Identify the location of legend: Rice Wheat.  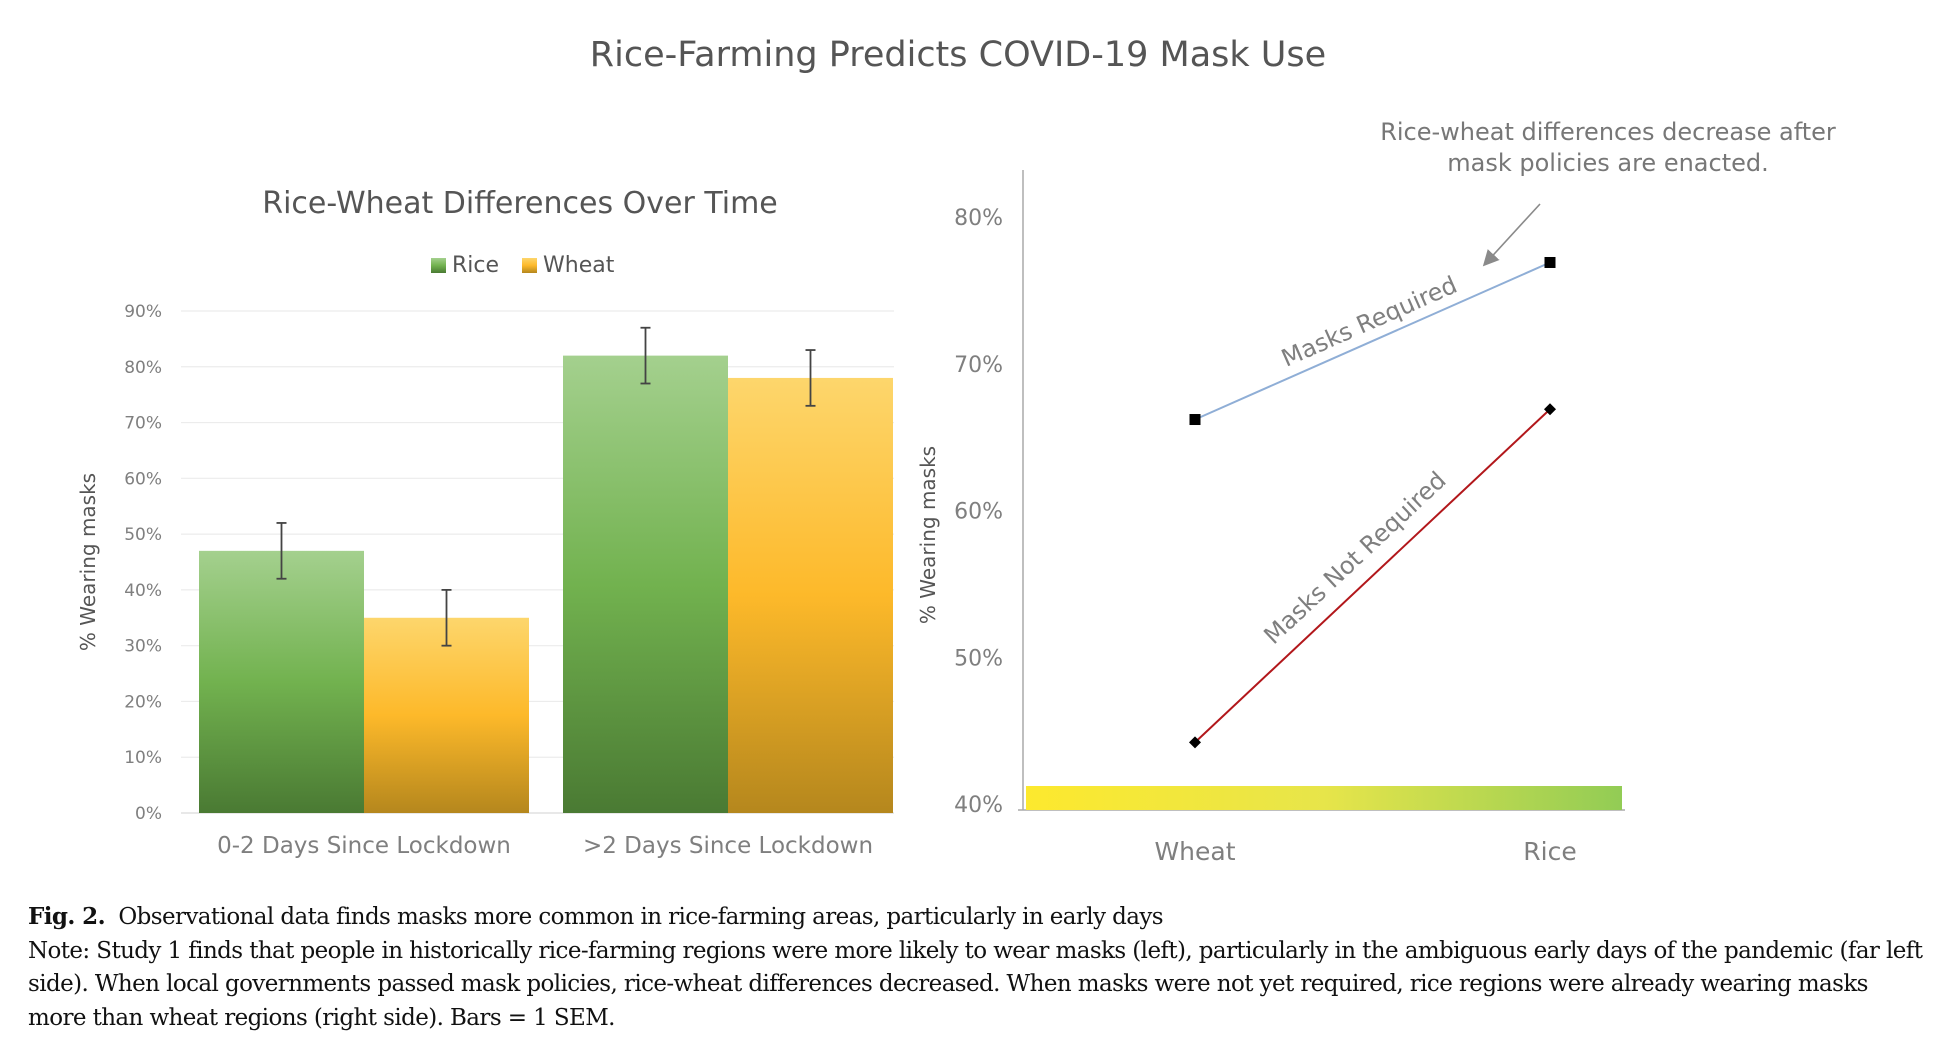
(523, 265).